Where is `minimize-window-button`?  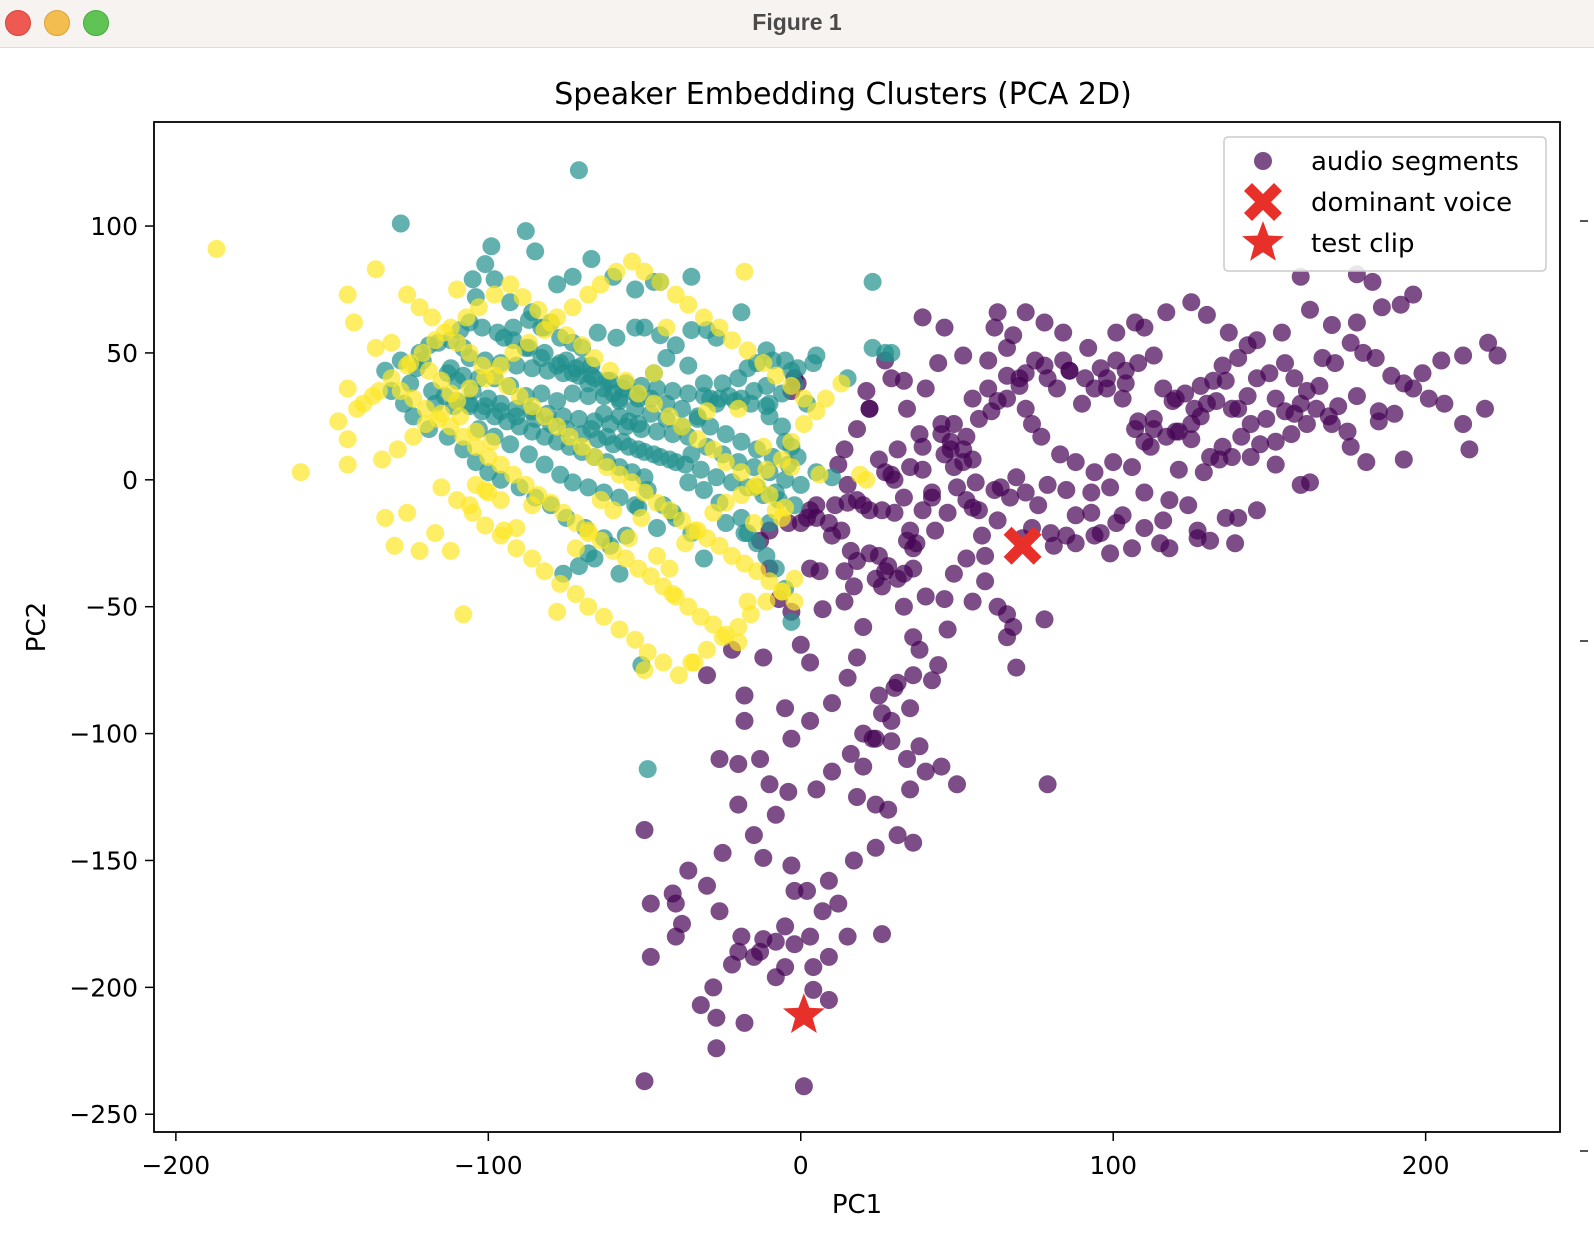
minimize-window-button is located at coordinates (57, 23).